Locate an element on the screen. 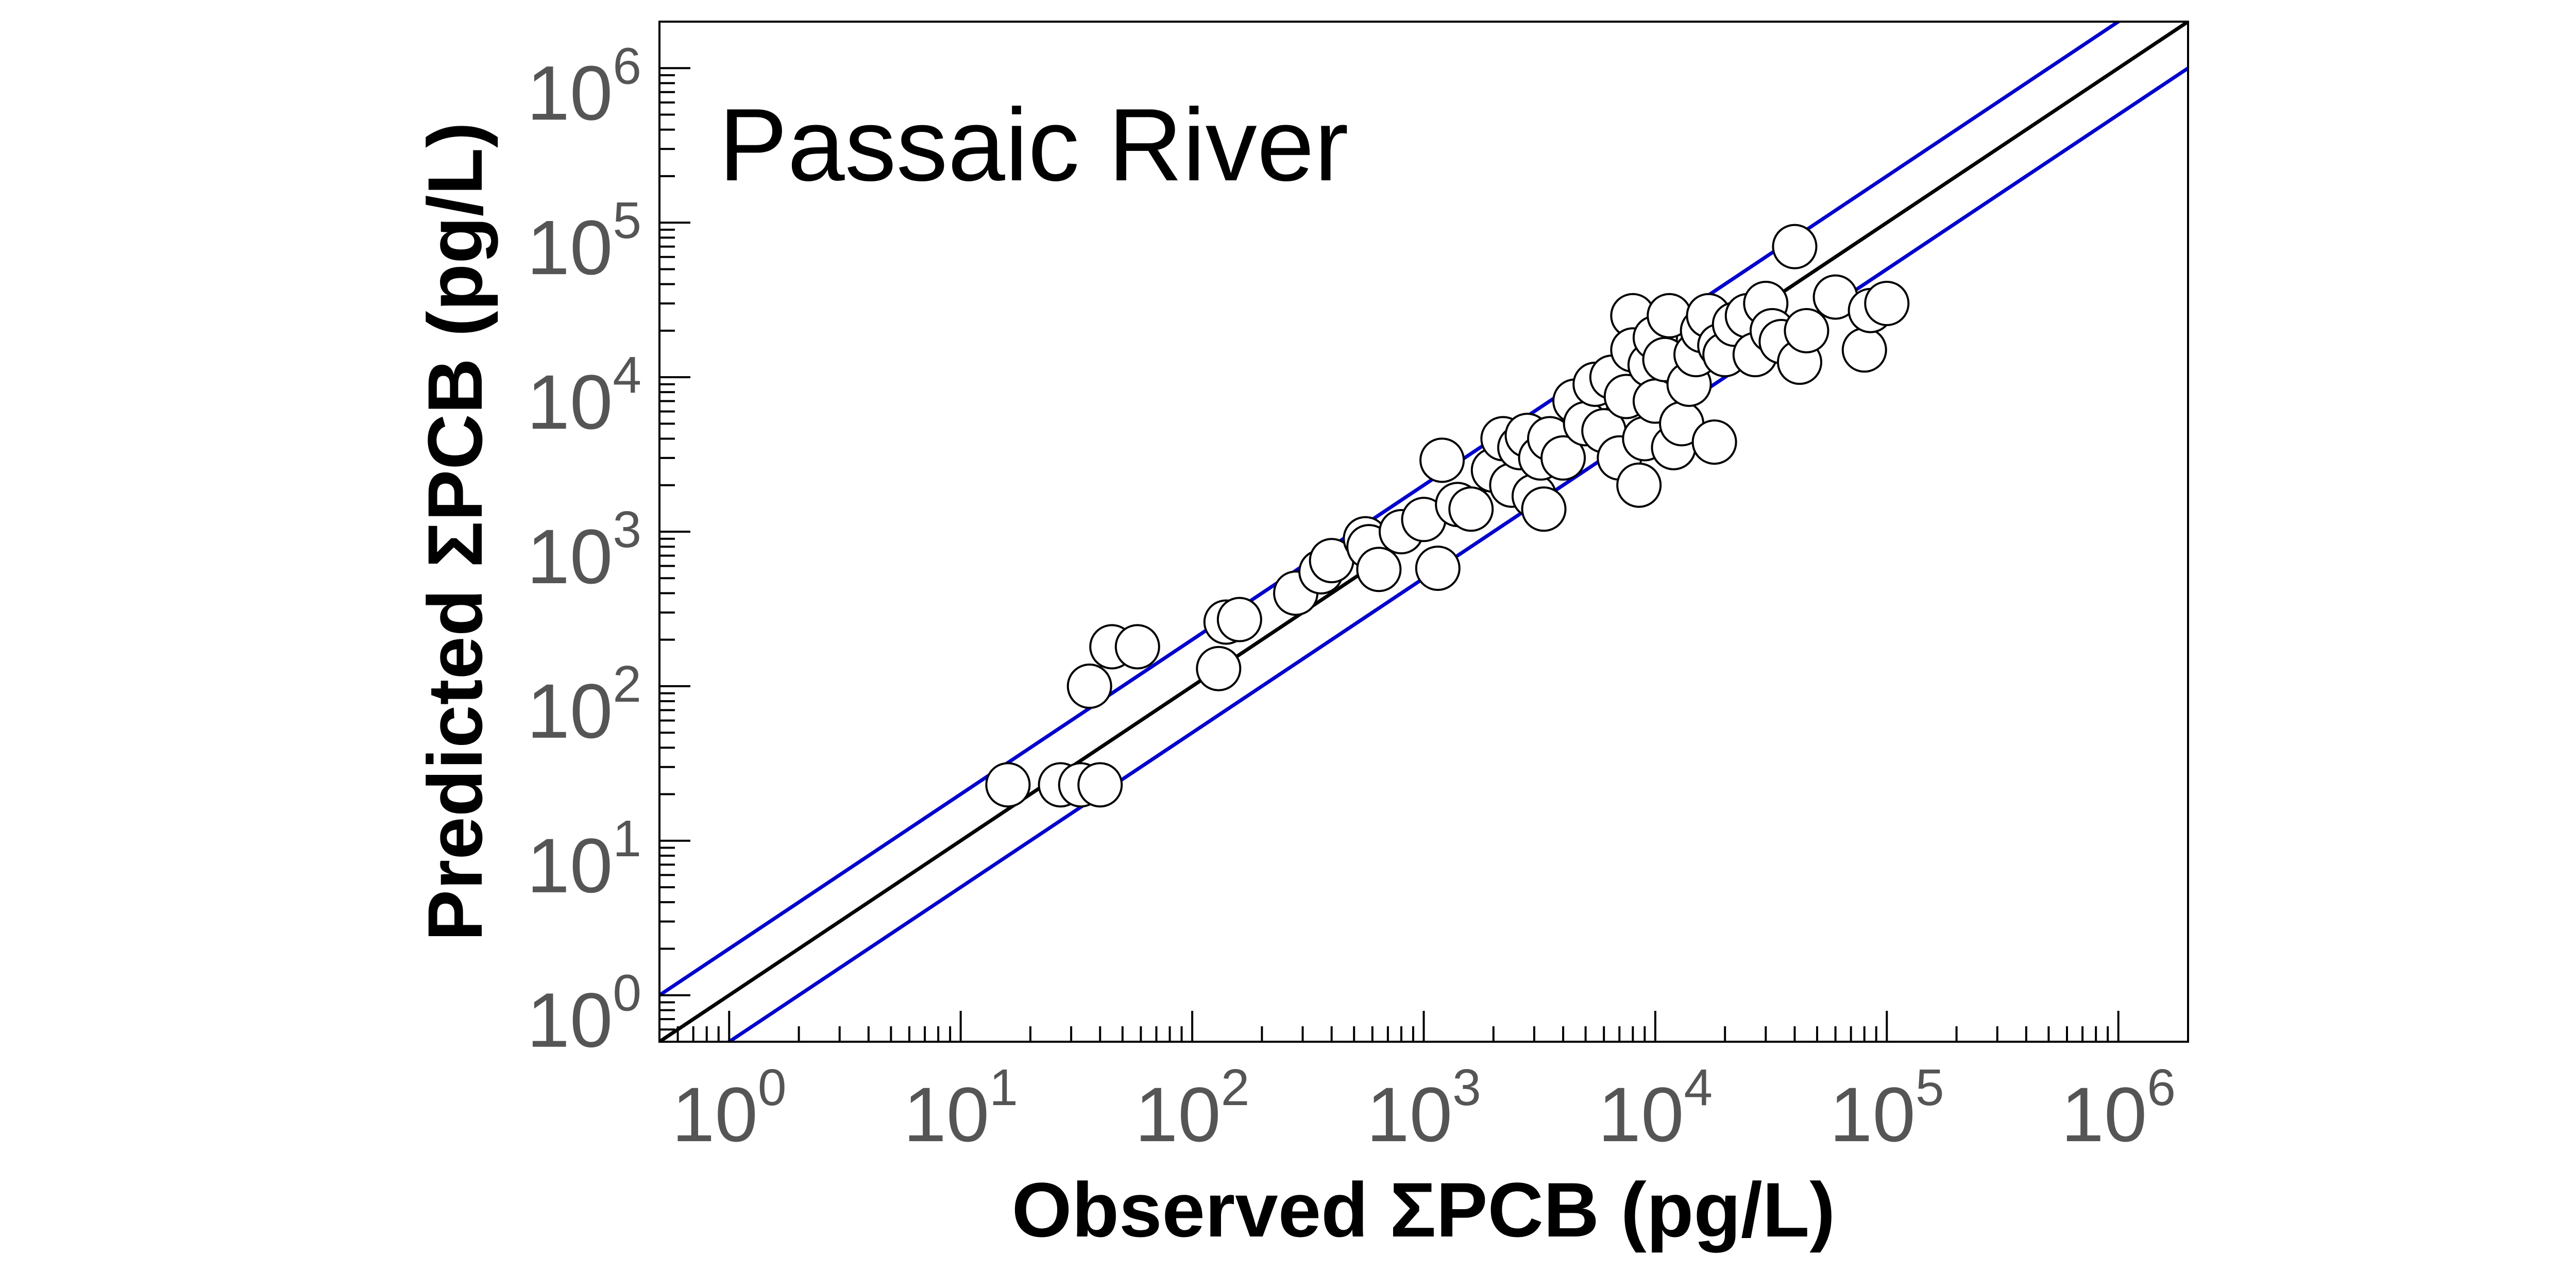 The height and width of the screenshot is (1288, 2576). y-tick-label: 10¹ is located at coordinates (584, 859).